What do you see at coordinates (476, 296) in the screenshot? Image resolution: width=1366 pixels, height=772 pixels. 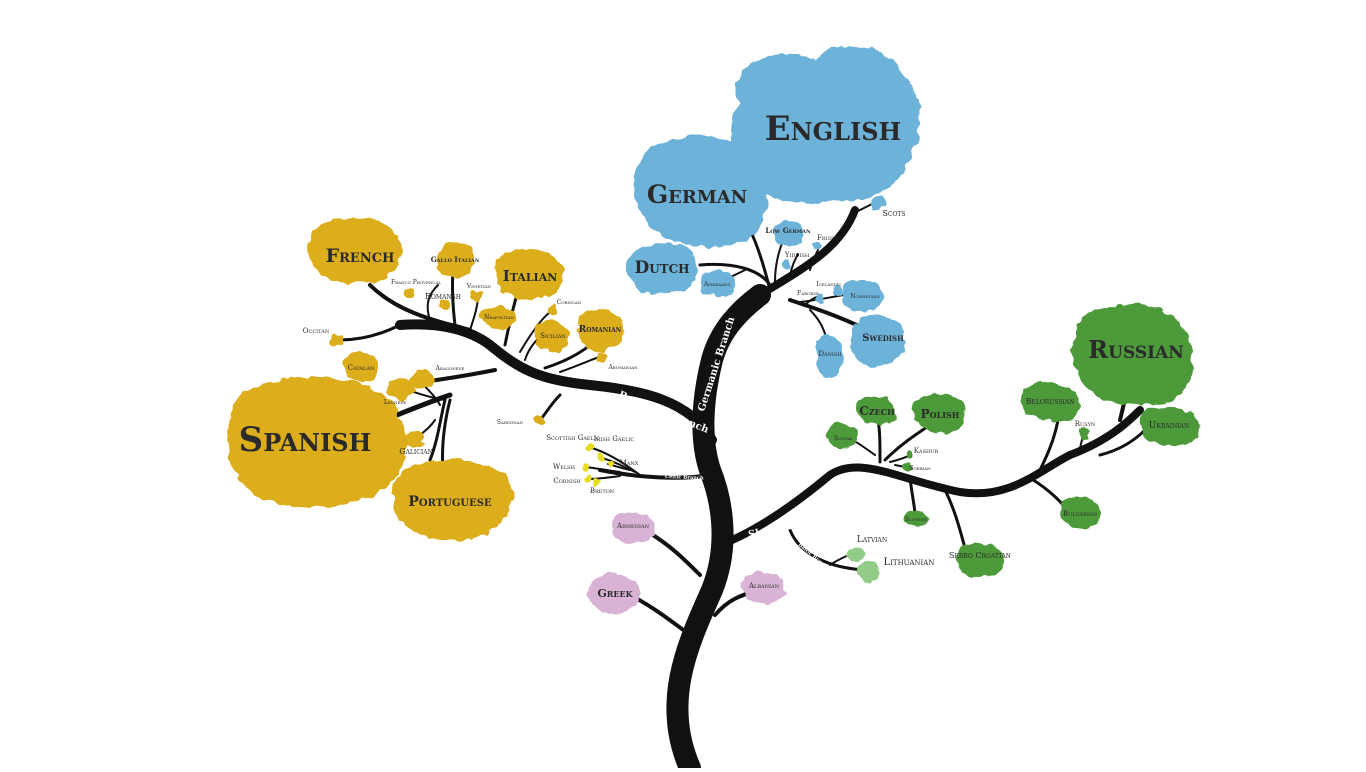 I see `leaf-venetian` at bounding box center [476, 296].